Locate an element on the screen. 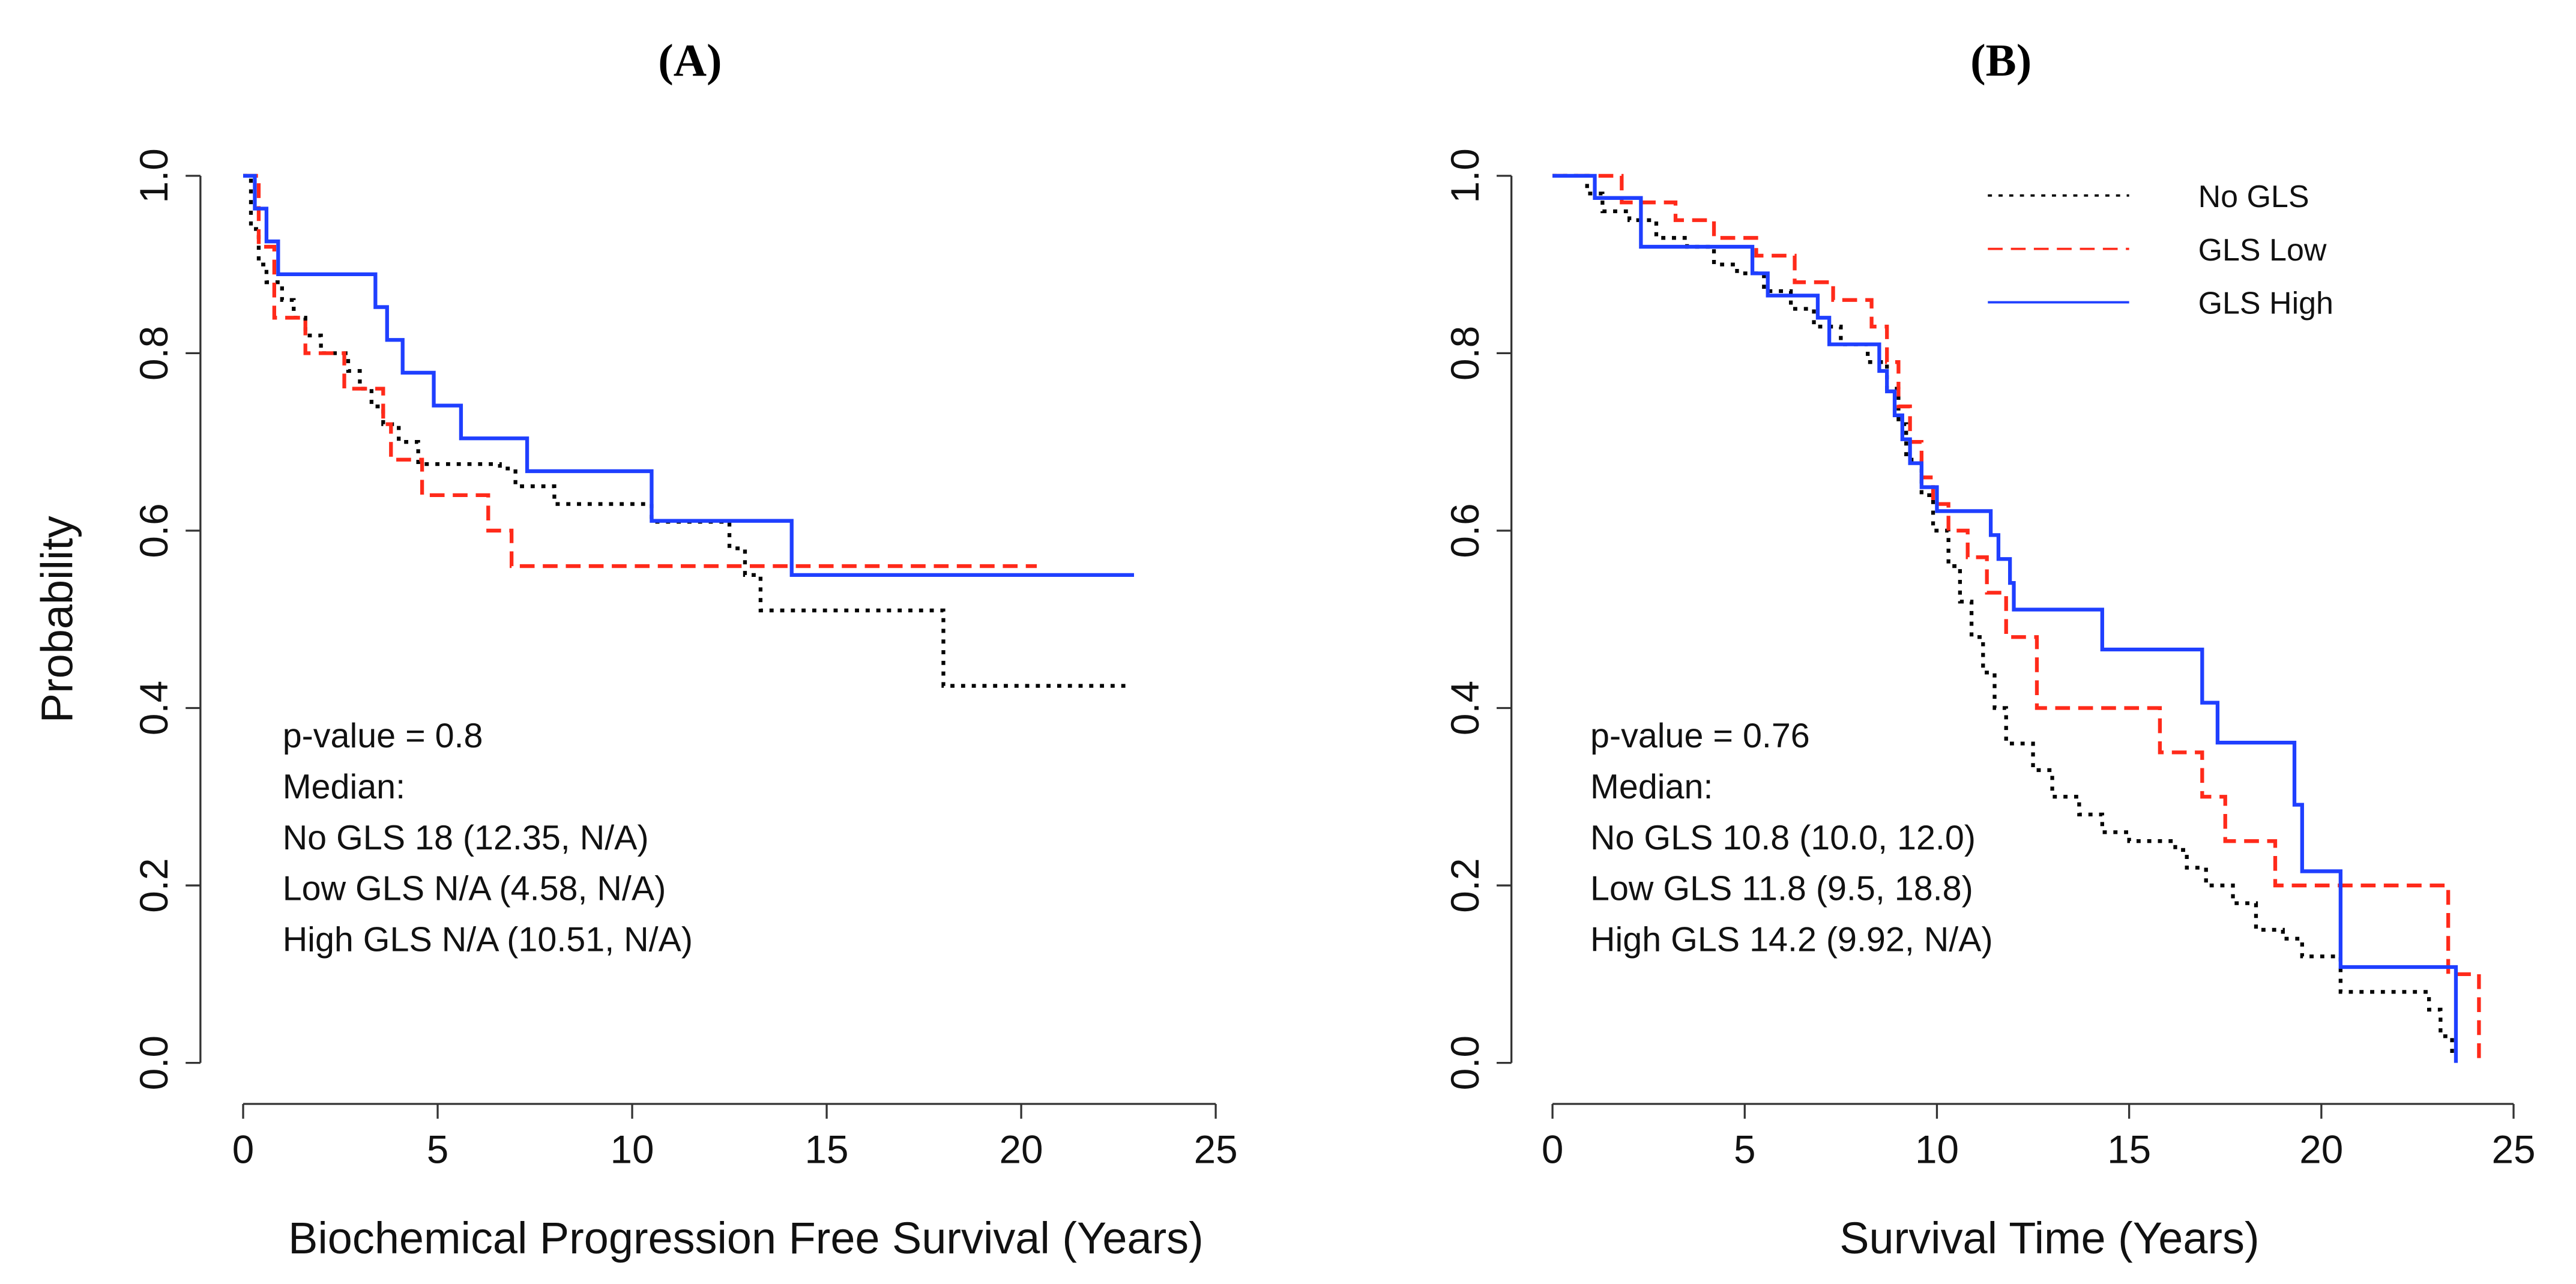 This screenshot has height=1284, width=2576. panel-title: (B) is located at coordinates (2001, 60).